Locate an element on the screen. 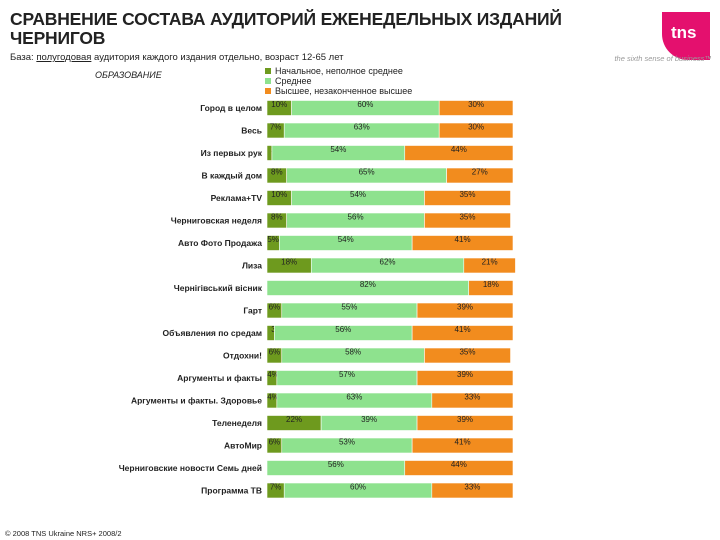 The image size is (720, 540). category-label: Черниговская неделя is located at coordinates (216, 221).